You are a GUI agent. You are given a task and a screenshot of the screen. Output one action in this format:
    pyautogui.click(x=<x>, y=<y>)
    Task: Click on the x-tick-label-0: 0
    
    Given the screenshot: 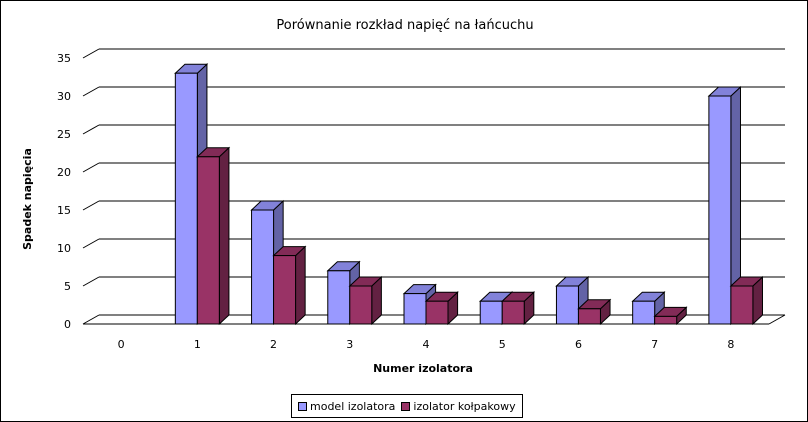 What is the action you would take?
    pyautogui.click(x=121, y=344)
    